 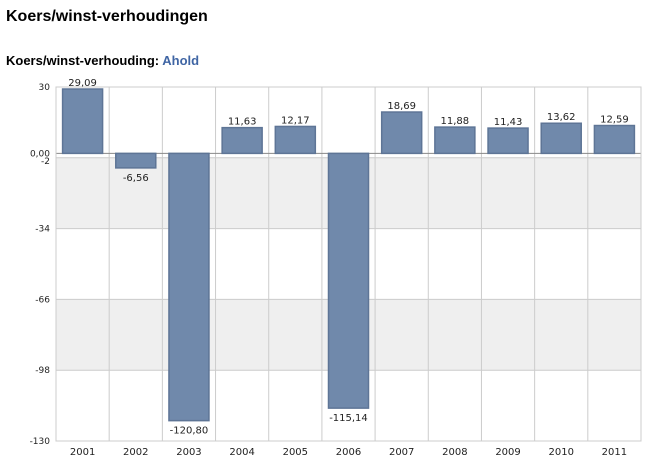 I want to click on x-tick-label: 2001, so click(x=82, y=452).